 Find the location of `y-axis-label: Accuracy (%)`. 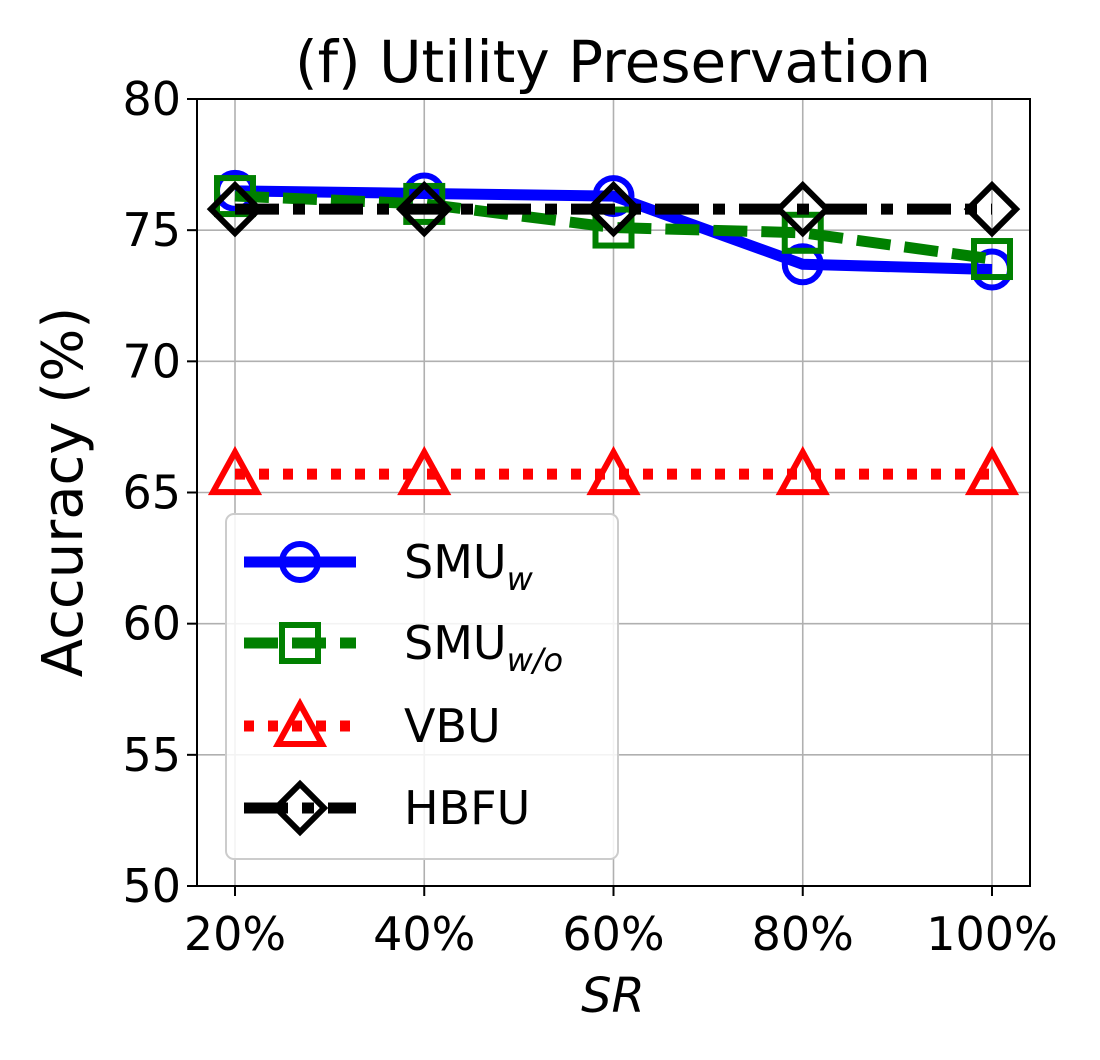

y-axis-label: Accuracy (%) is located at coordinates (63, 492).